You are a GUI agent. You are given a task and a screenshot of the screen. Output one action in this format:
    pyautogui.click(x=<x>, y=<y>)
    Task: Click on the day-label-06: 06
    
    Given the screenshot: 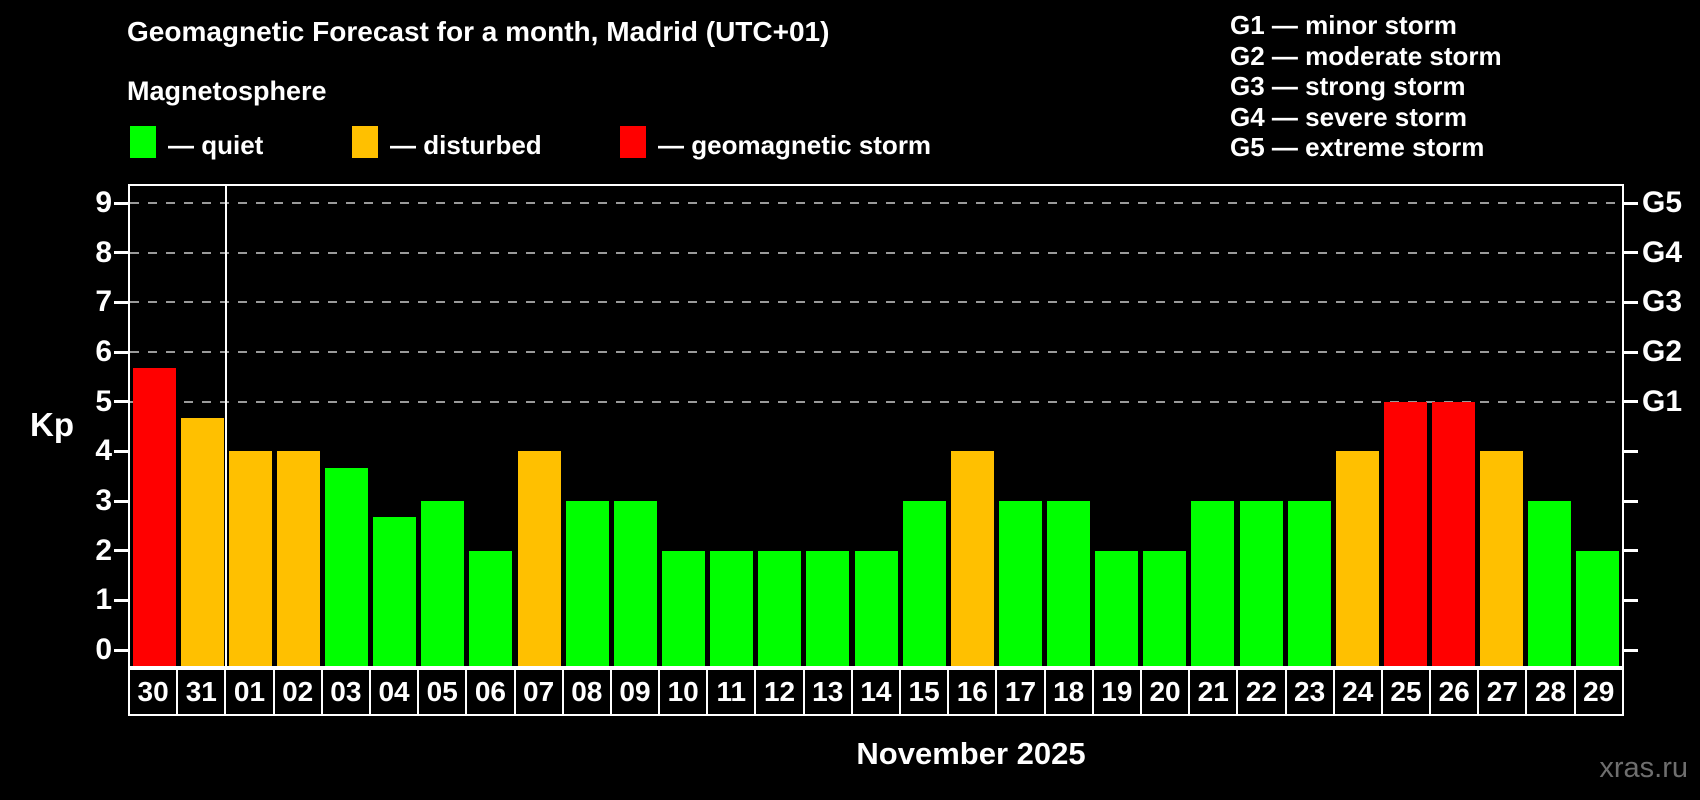 What is the action you would take?
    pyautogui.click(x=490, y=692)
    